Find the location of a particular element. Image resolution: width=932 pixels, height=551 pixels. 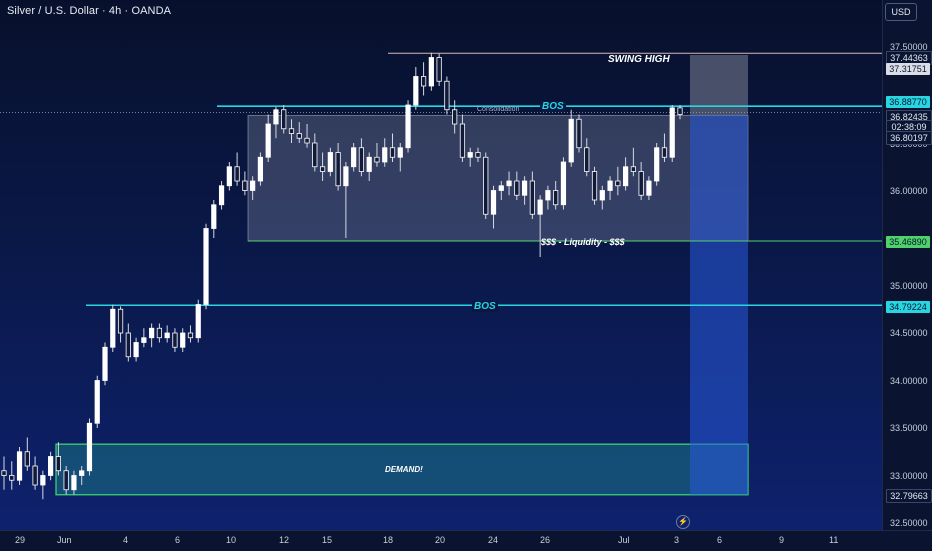

price-label: 36.80197 is located at coordinates (909, 138).